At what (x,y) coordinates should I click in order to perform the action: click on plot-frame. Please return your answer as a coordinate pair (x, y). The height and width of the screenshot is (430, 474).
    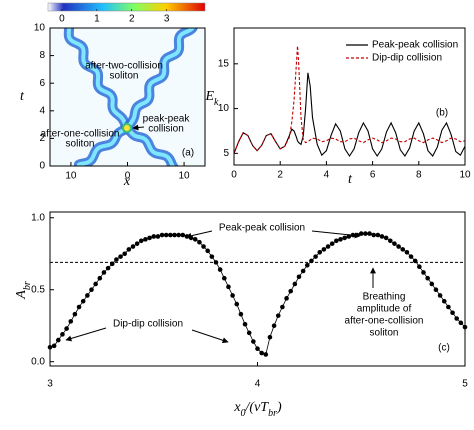
    Looking at the image, I should click on (127, 97).